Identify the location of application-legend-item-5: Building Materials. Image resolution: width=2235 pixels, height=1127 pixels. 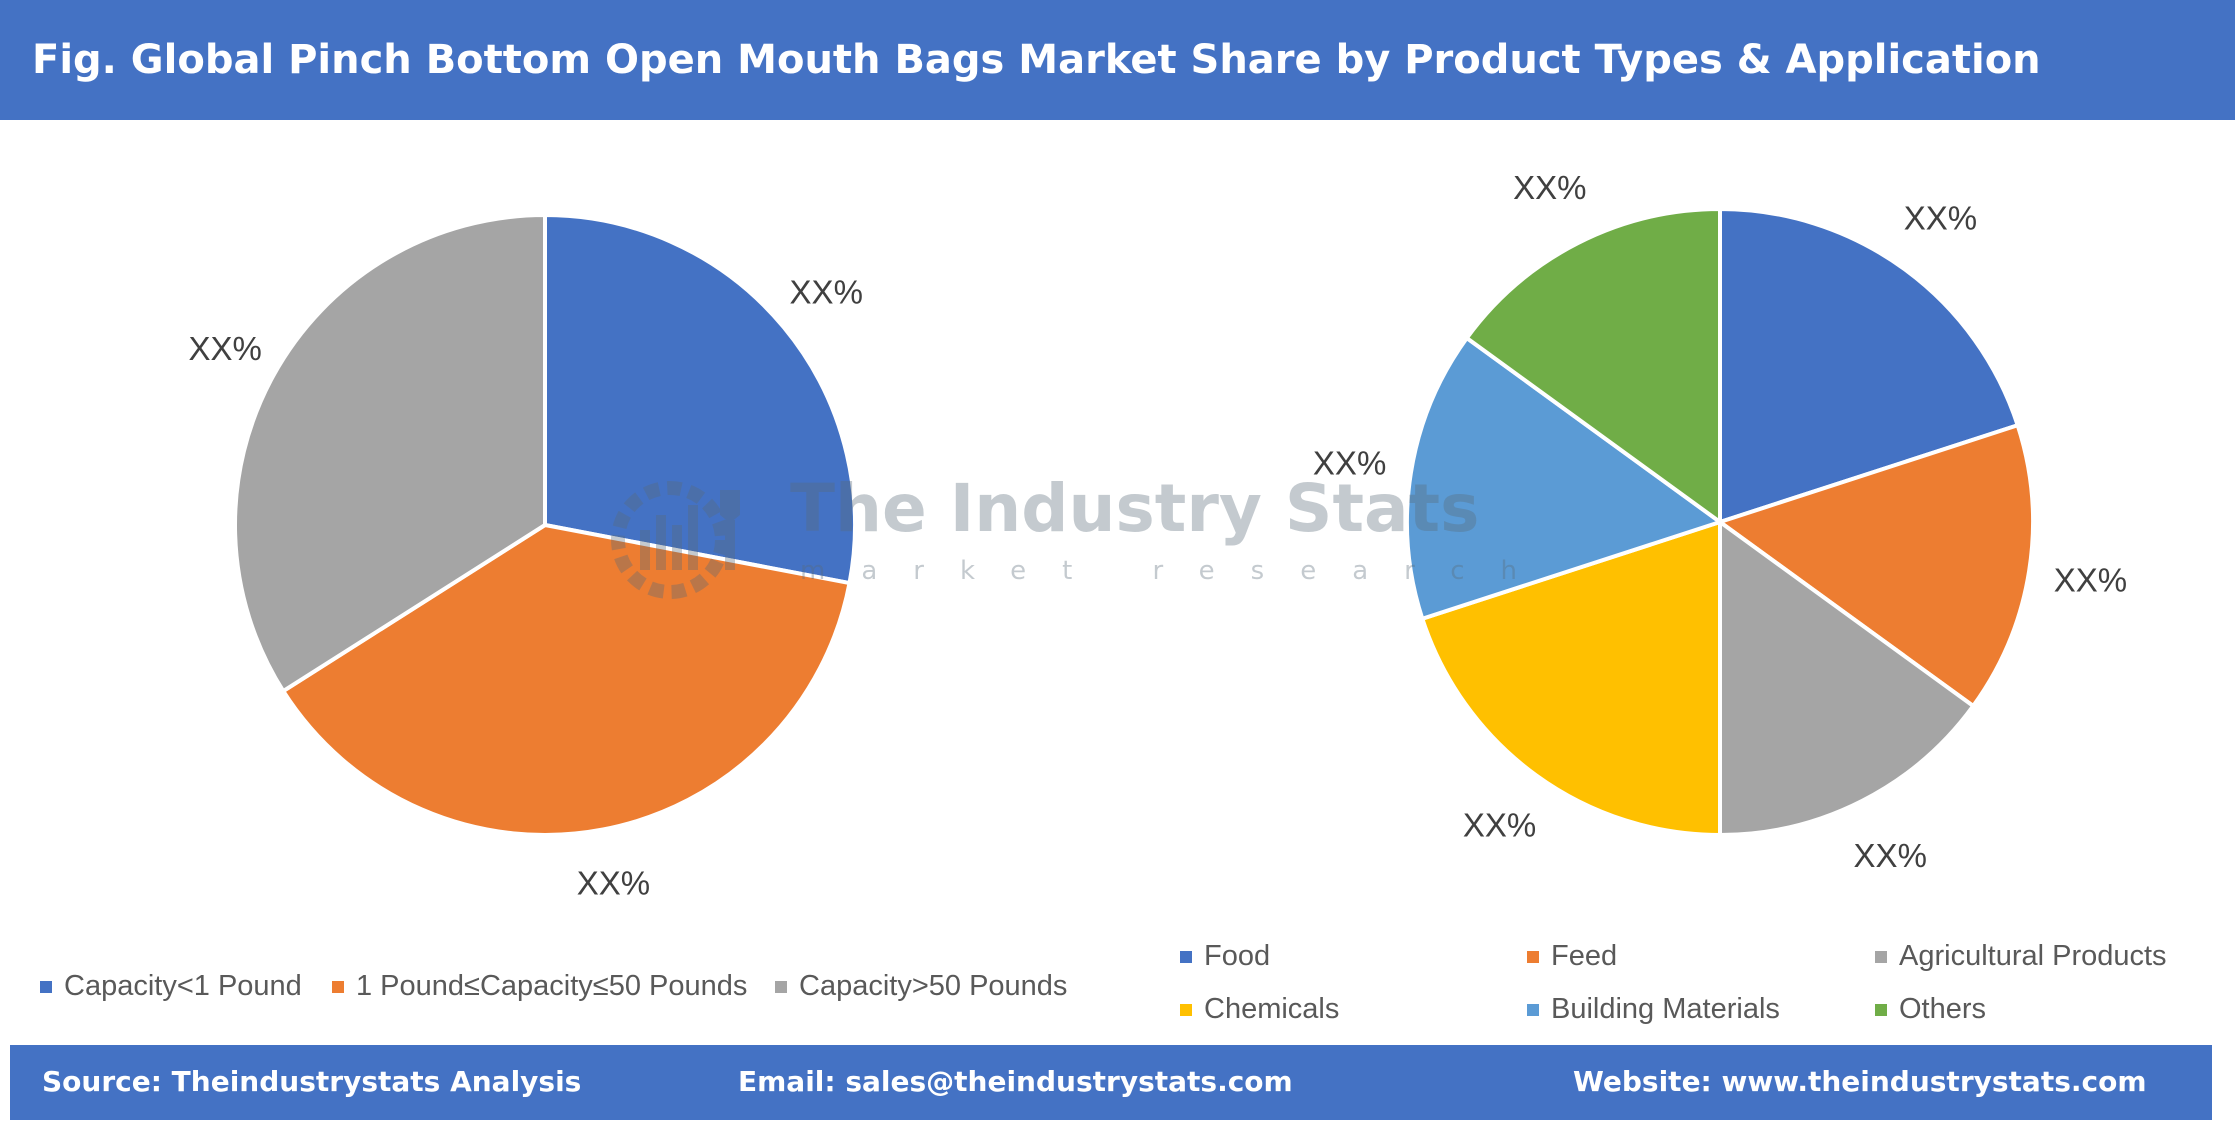
(1653, 1009).